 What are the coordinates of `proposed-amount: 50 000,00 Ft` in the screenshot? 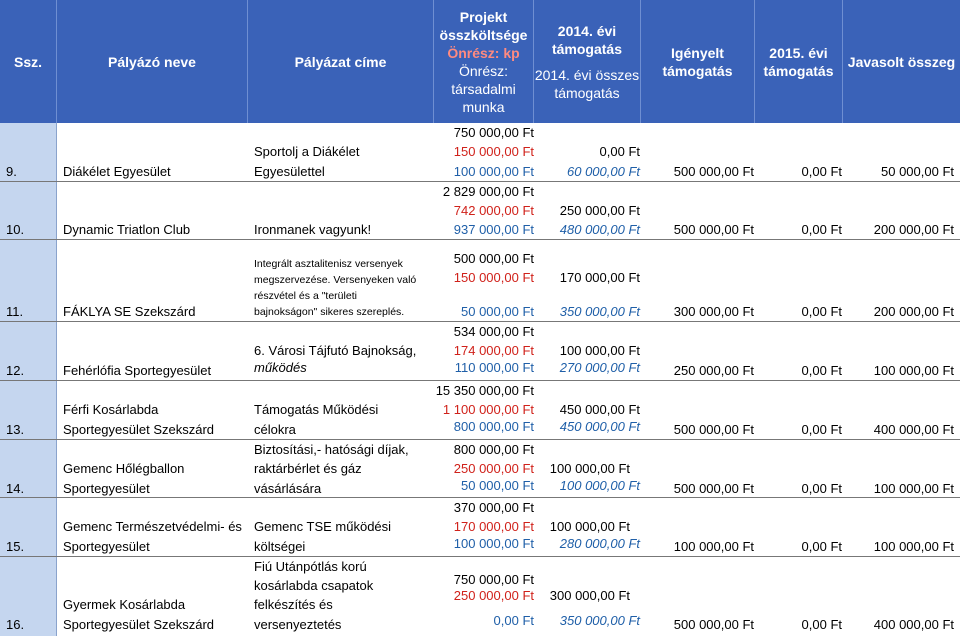 It's located at (917, 171).